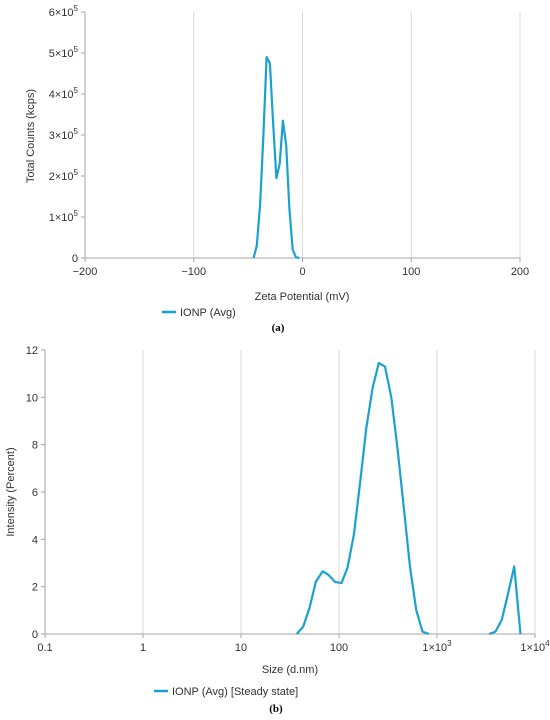 The width and height of the screenshot is (550, 720). What do you see at coordinates (85, 272) in the screenshot?
I see `x-tick-label: −200` at bounding box center [85, 272].